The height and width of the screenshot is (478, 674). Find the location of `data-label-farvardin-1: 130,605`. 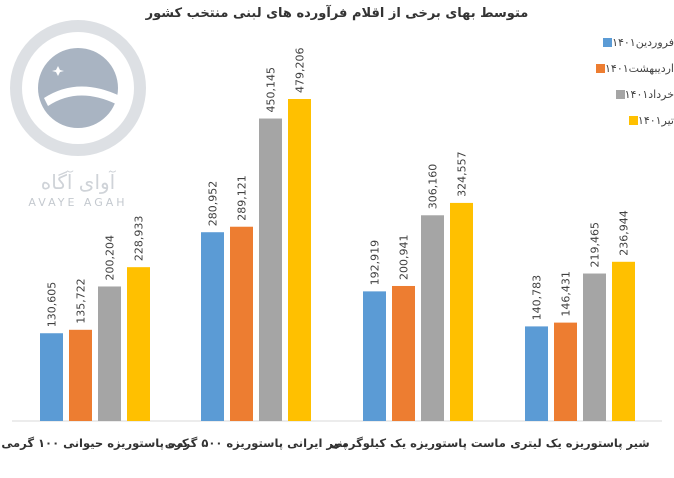

data-label-farvardin-1: 130,605 is located at coordinates (52, 305).